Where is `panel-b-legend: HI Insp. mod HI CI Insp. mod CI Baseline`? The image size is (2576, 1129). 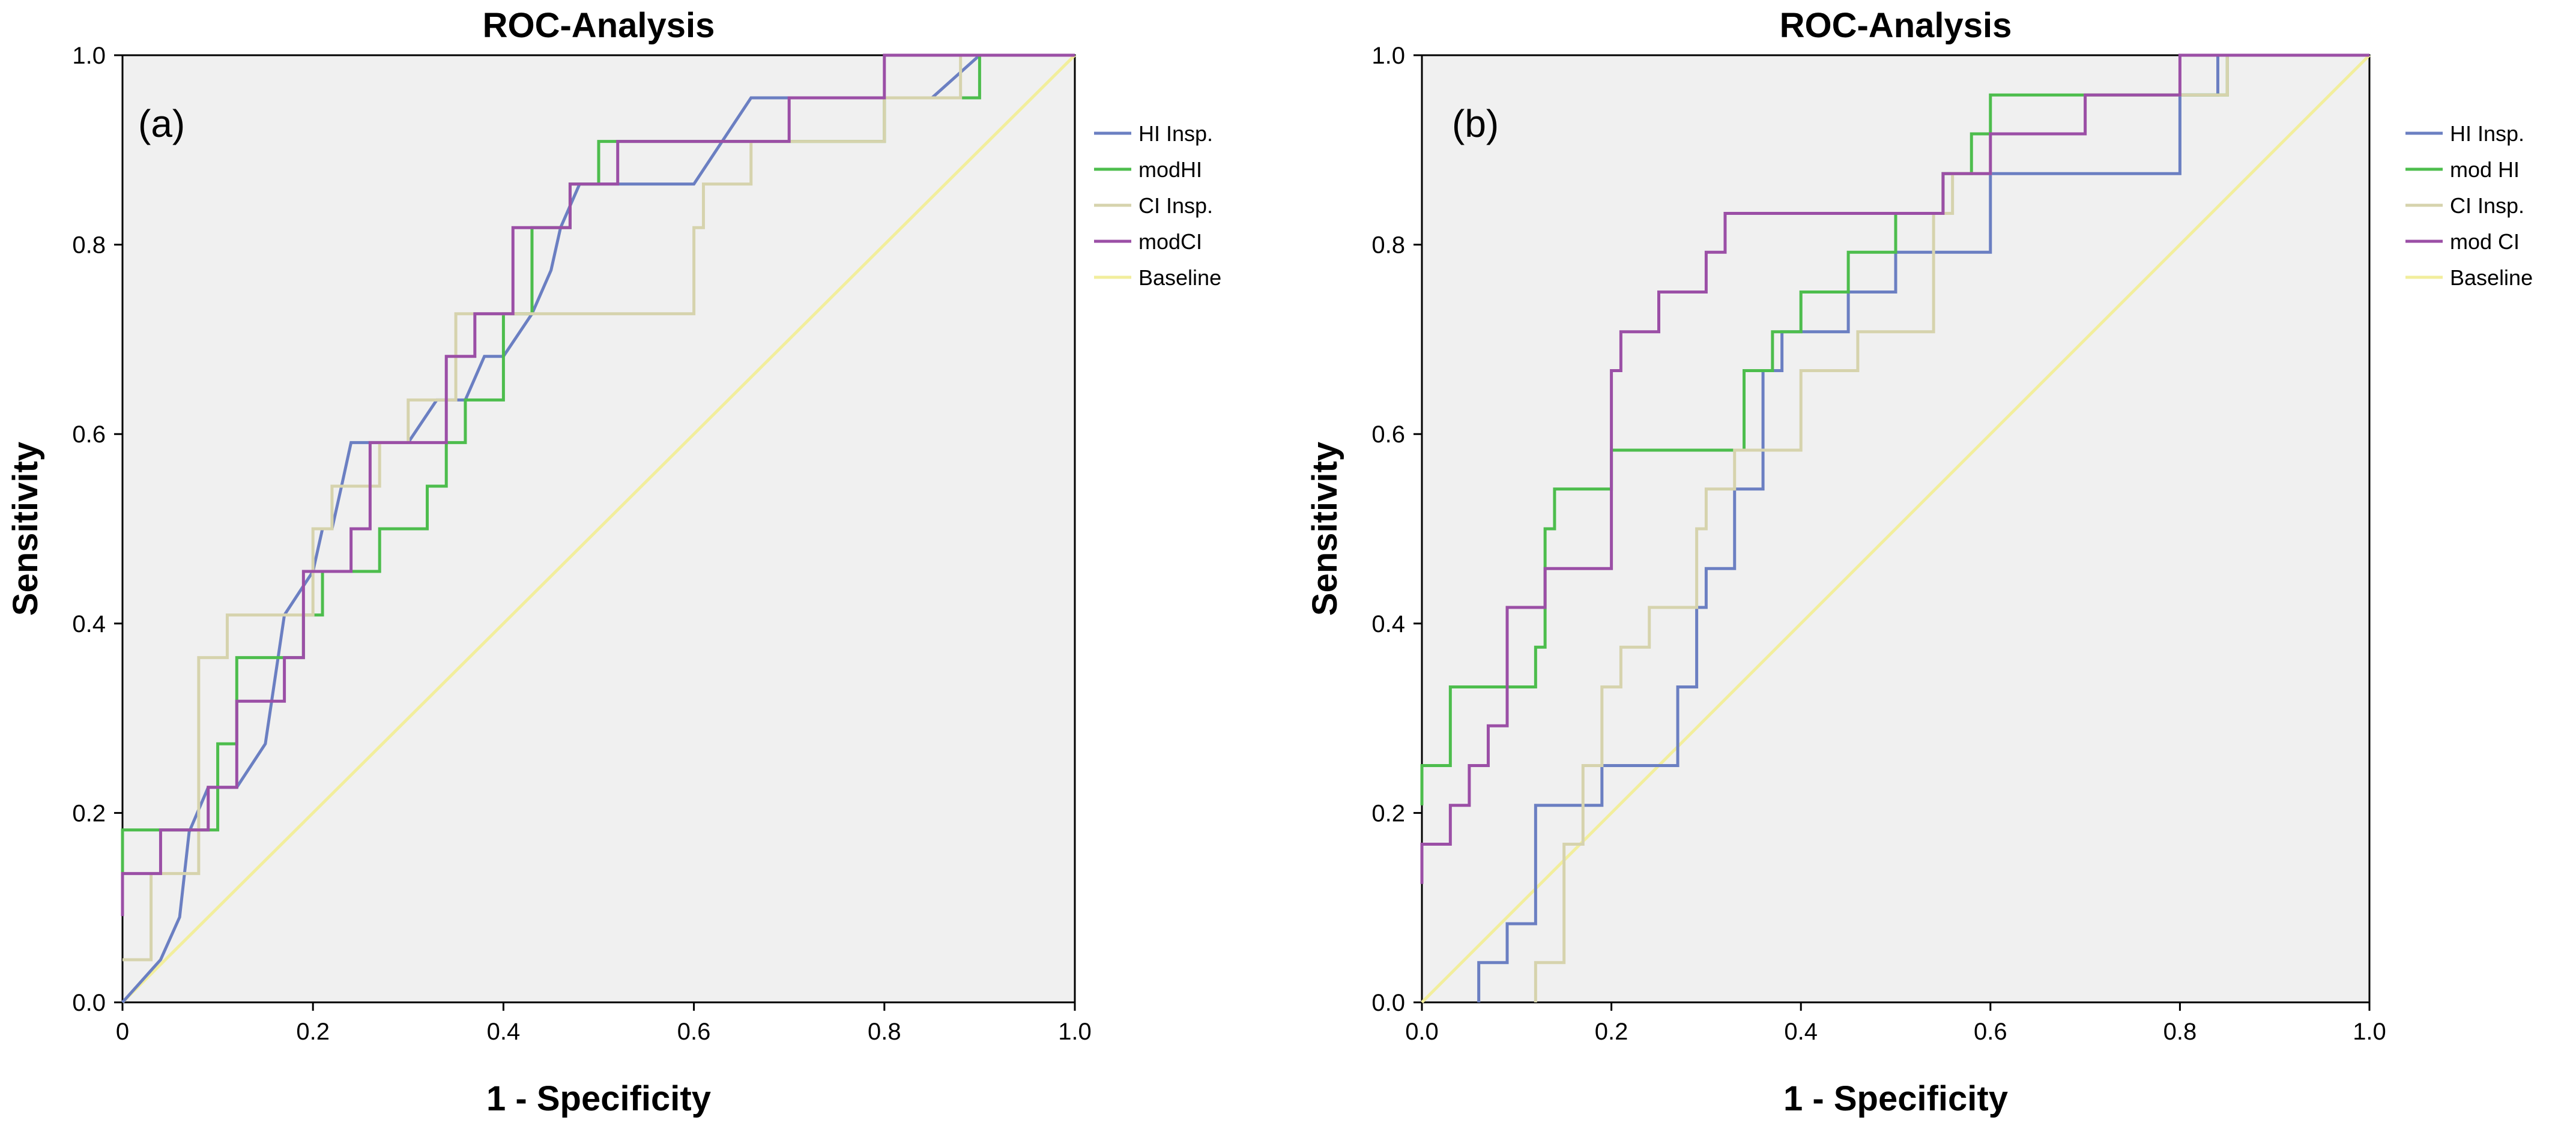
panel-b-legend: HI Insp. mod HI CI Insp. mod CI Baseline is located at coordinates (2469, 205).